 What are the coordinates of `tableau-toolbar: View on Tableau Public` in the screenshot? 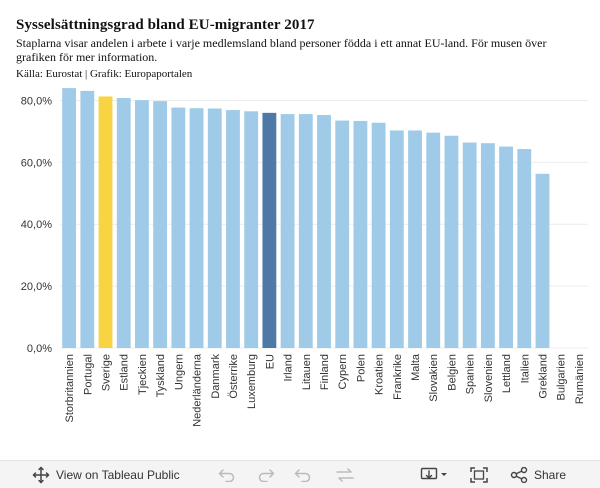 It's located at (300, 474).